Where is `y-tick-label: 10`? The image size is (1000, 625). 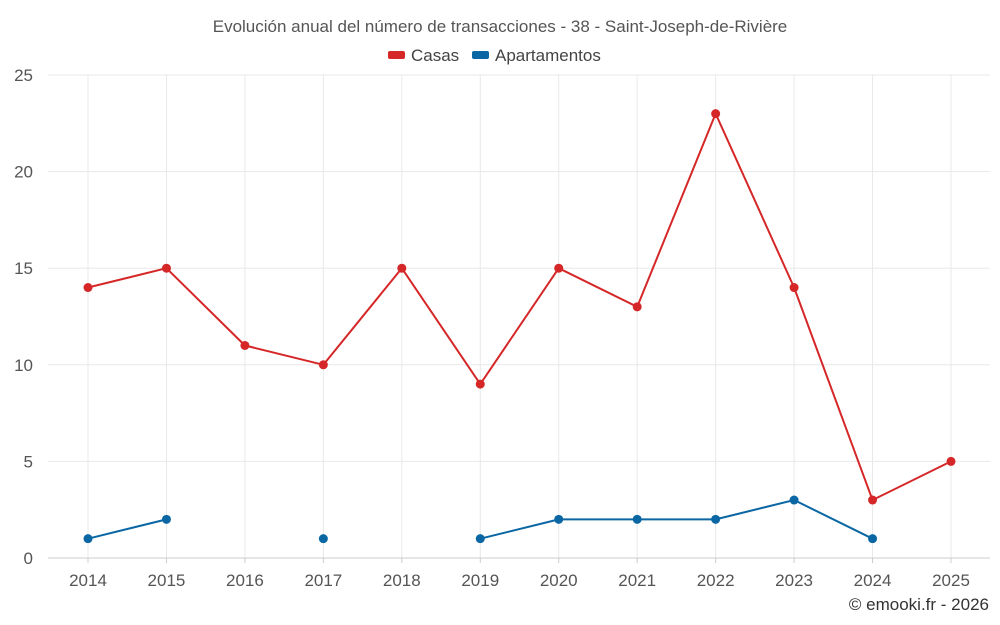
y-tick-label: 10 is located at coordinates (23, 365).